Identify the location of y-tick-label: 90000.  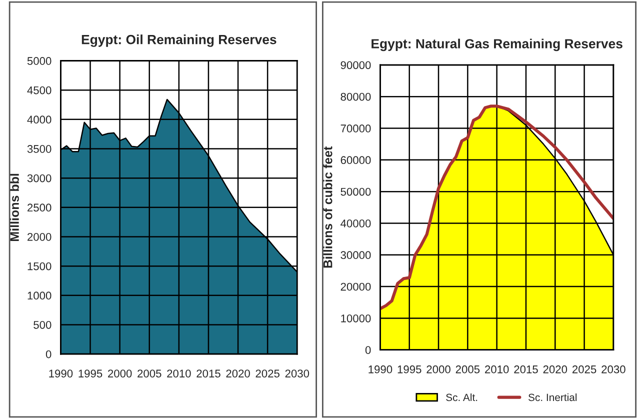
(355, 65).